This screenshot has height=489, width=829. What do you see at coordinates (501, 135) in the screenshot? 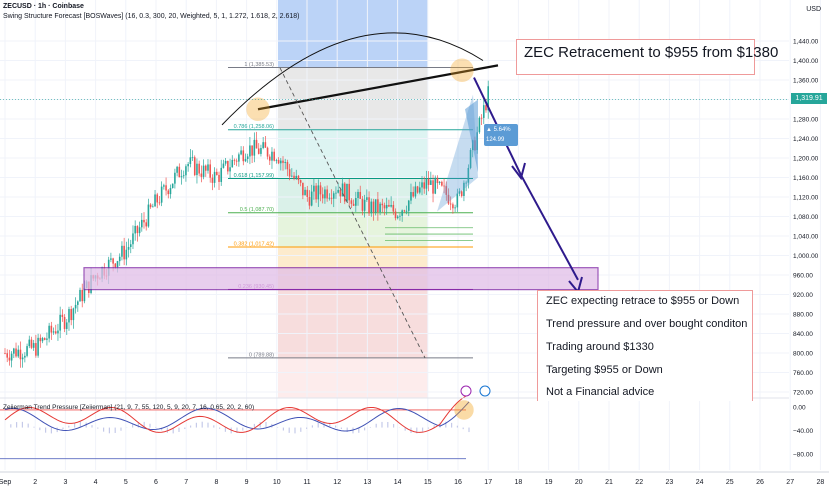
I see `forecast-change-label: ▲ 5.64% 124.99` at bounding box center [501, 135].